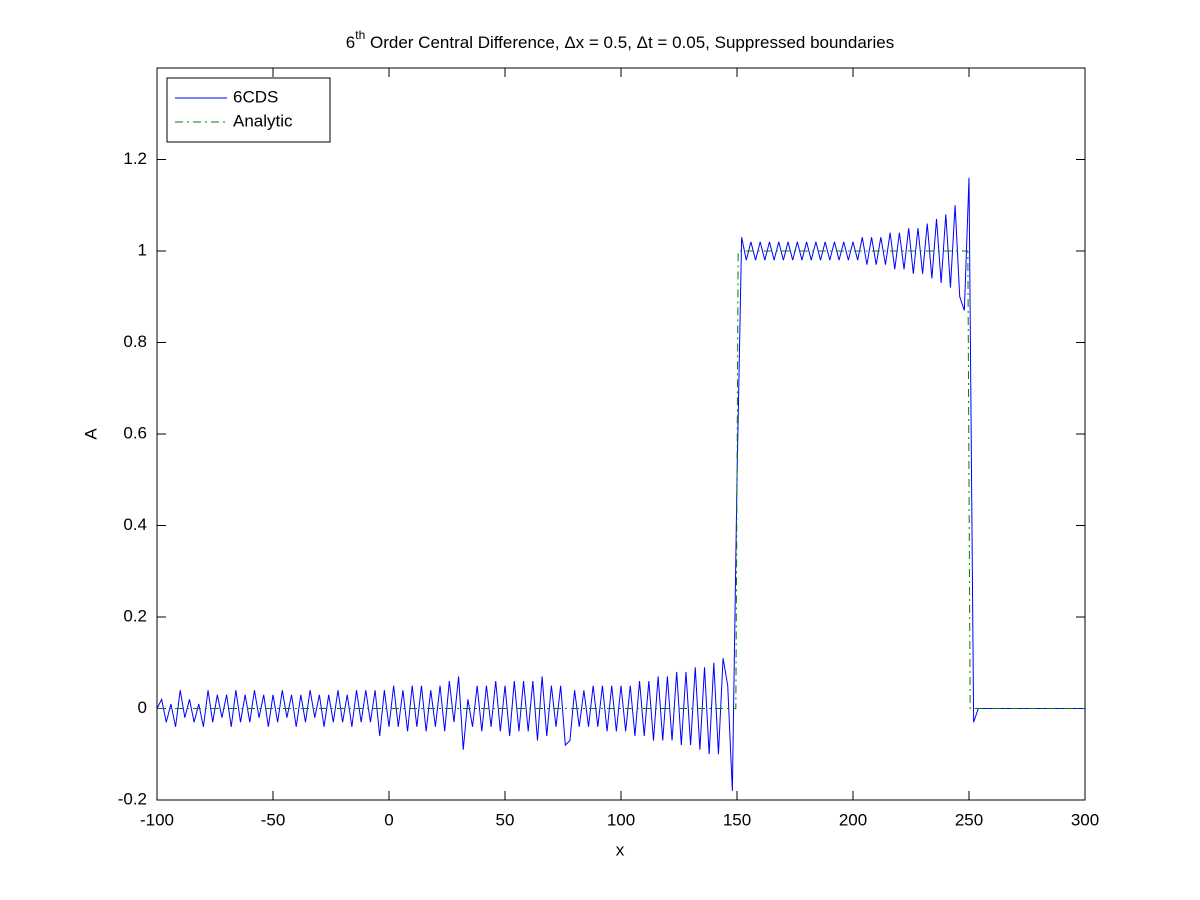  I want to click on x-tick-label: 100, so click(621, 819).